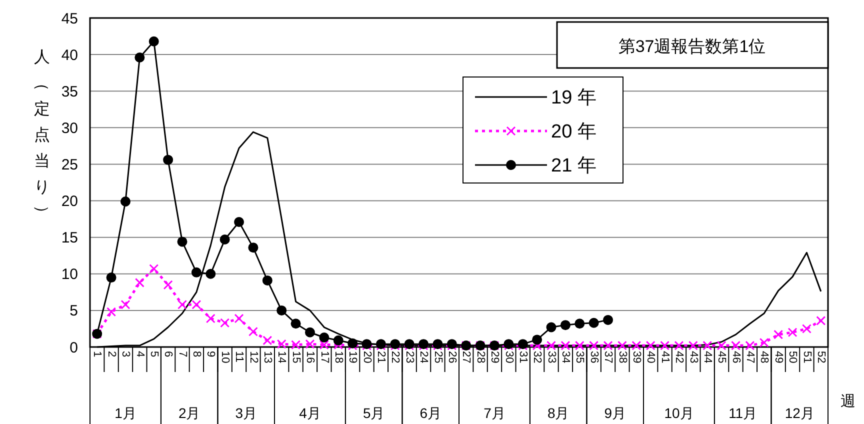 The height and width of the screenshot is (424, 864). I want to click on y-tick-label: 45, so click(69, 19).